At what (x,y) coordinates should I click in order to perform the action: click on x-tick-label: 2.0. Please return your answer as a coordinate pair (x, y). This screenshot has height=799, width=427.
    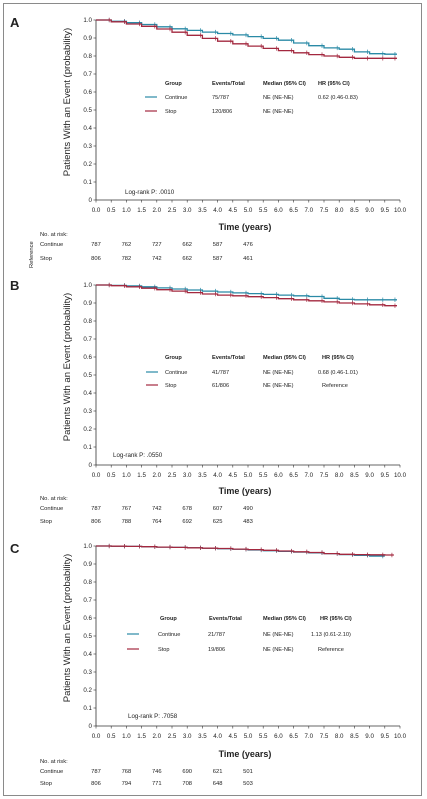
    Looking at the image, I should click on (156, 736).